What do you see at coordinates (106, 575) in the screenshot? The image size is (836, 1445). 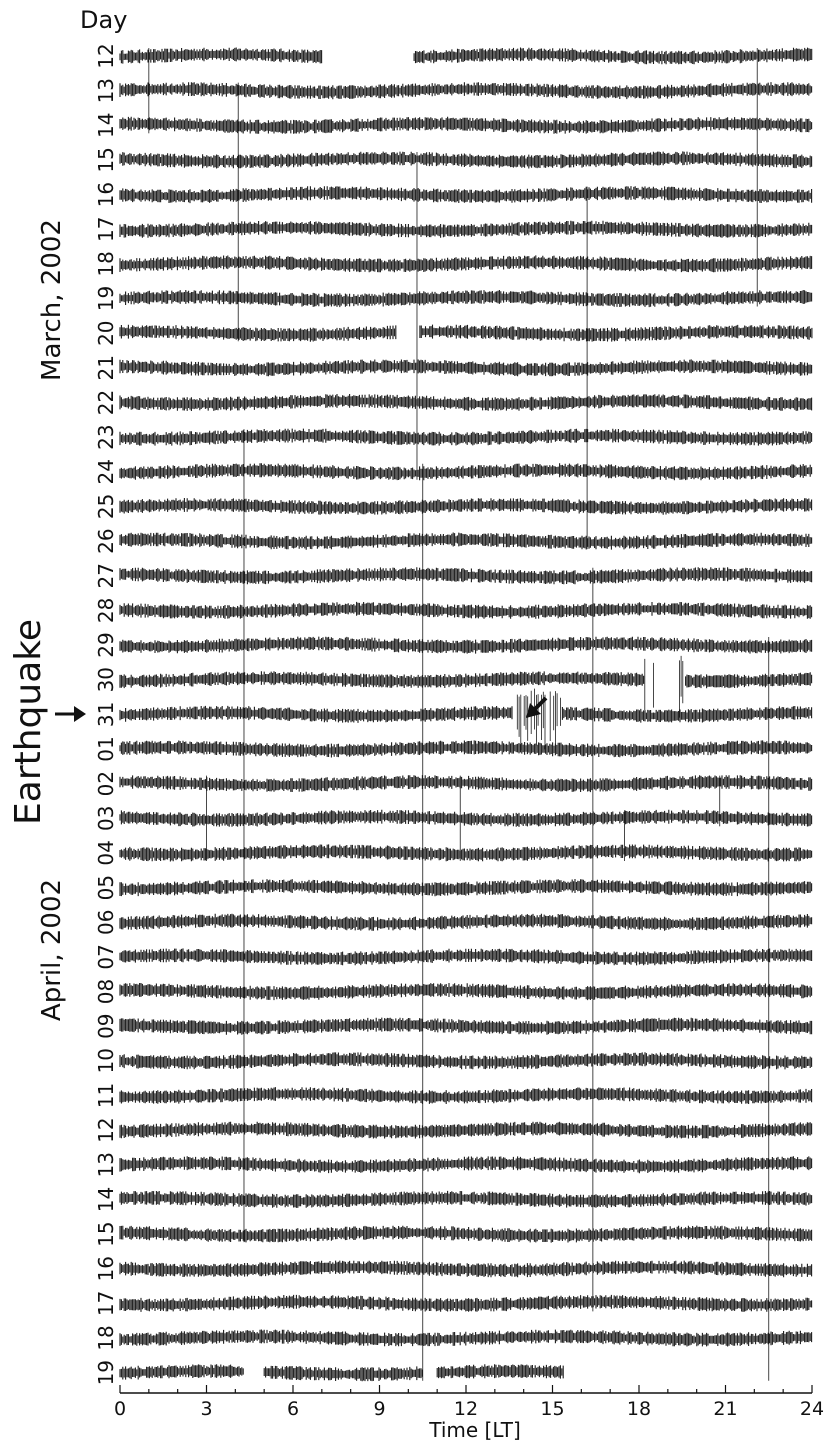 I see `day-label-27: 27` at bounding box center [106, 575].